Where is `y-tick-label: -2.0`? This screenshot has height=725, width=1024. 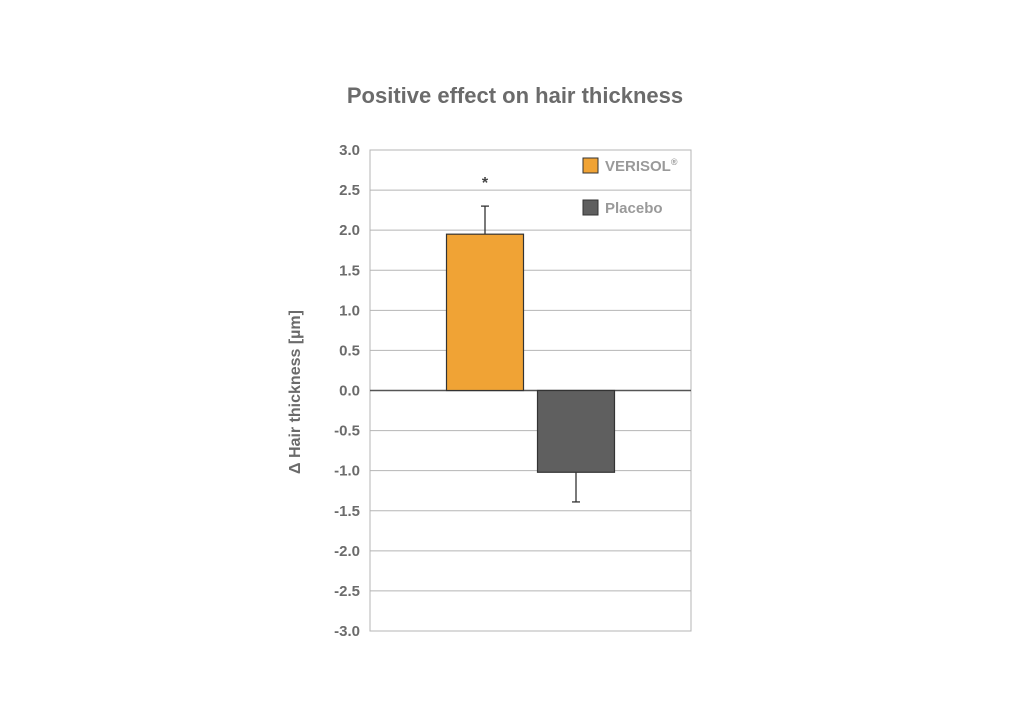 y-tick-label: -2.0 is located at coordinates (347, 551).